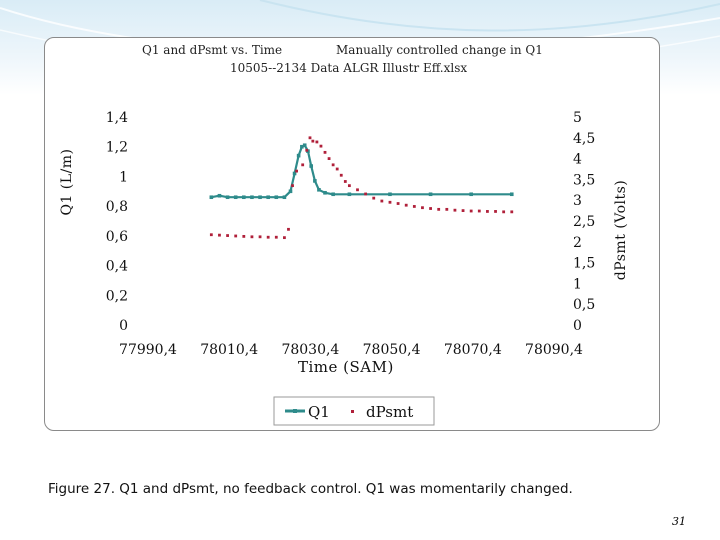 The height and width of the screenshot is (540, 720). I want to click on y-tick-right-label: 4,5, so click(584, 139).